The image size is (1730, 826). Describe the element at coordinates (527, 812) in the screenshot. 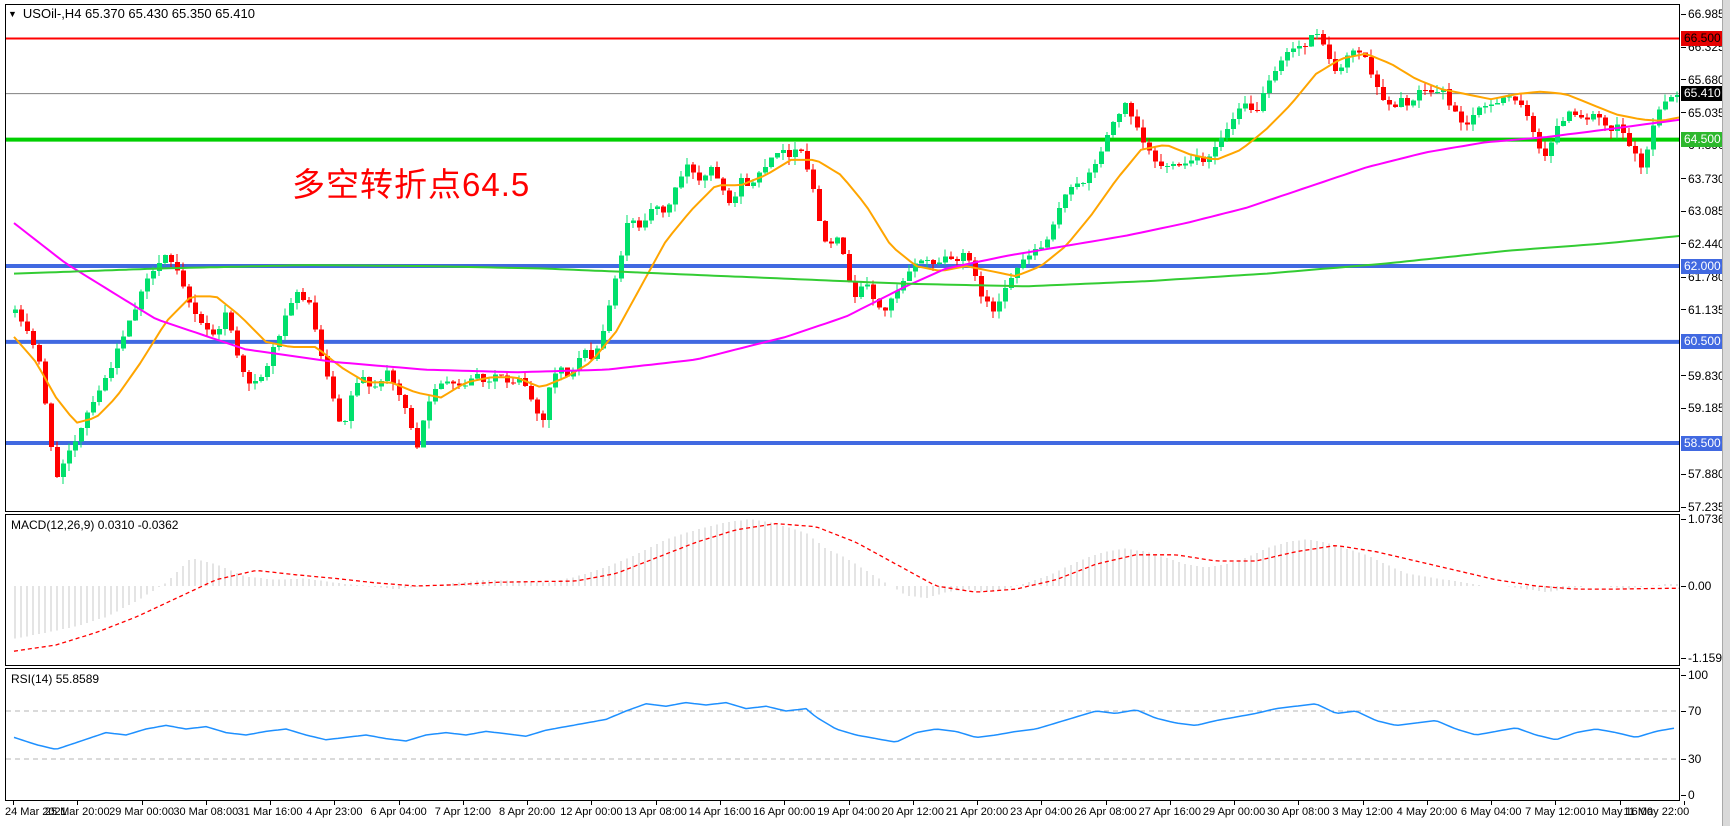

I see `time-axis-label: 8 Apr 20:00` at that location.